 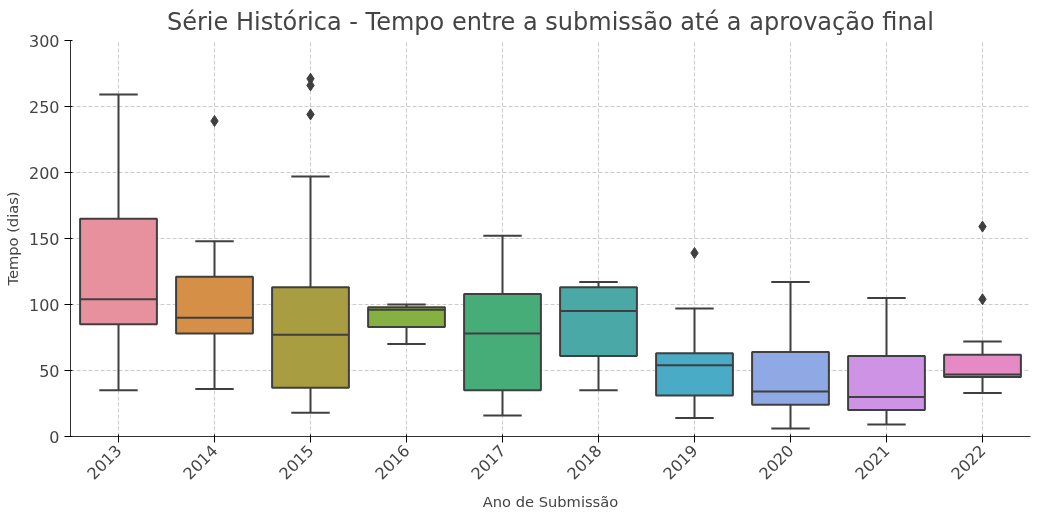 What do you see at coordinates (44, 107) in the screenshot?
I see `y-tick-label: 250` at bounding box center [44, 107].